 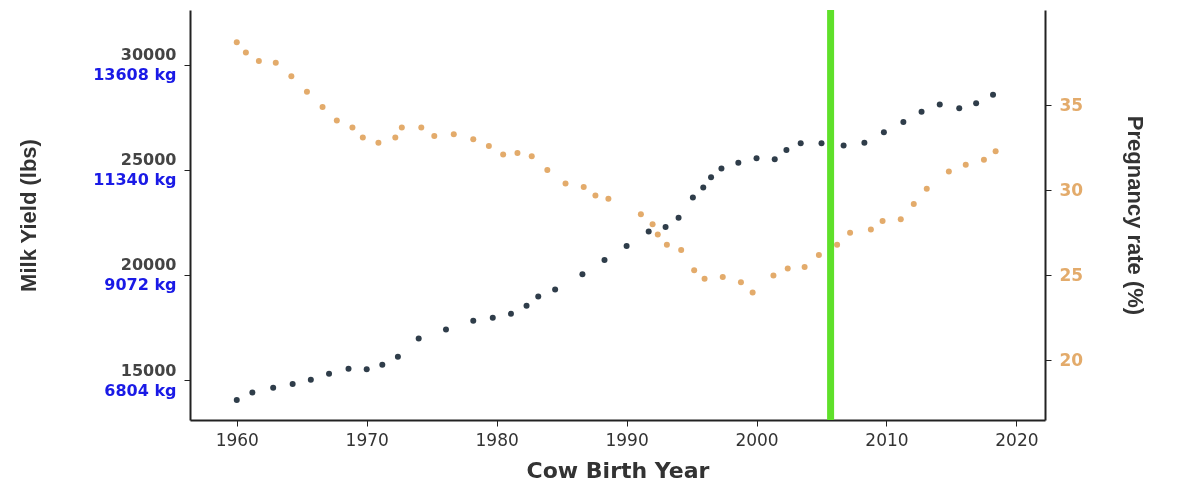 I want to click on x-tick-label: 1970, so click(x=367, y=439).